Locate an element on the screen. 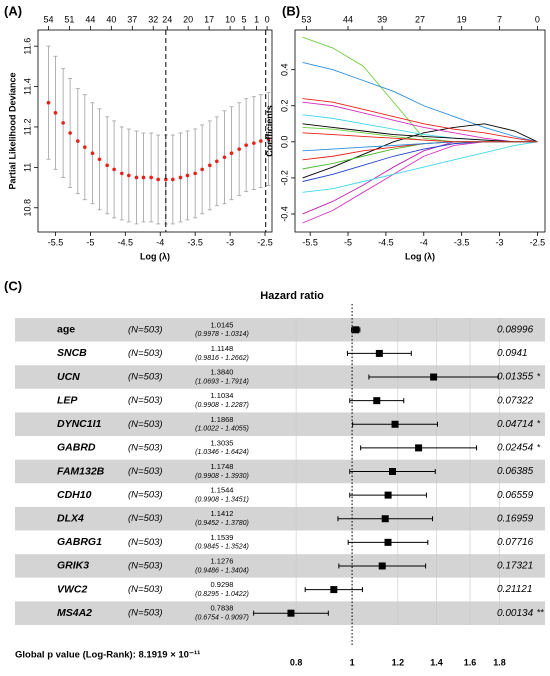  p-value: 0.01355 is located at coordinates (515, 377).